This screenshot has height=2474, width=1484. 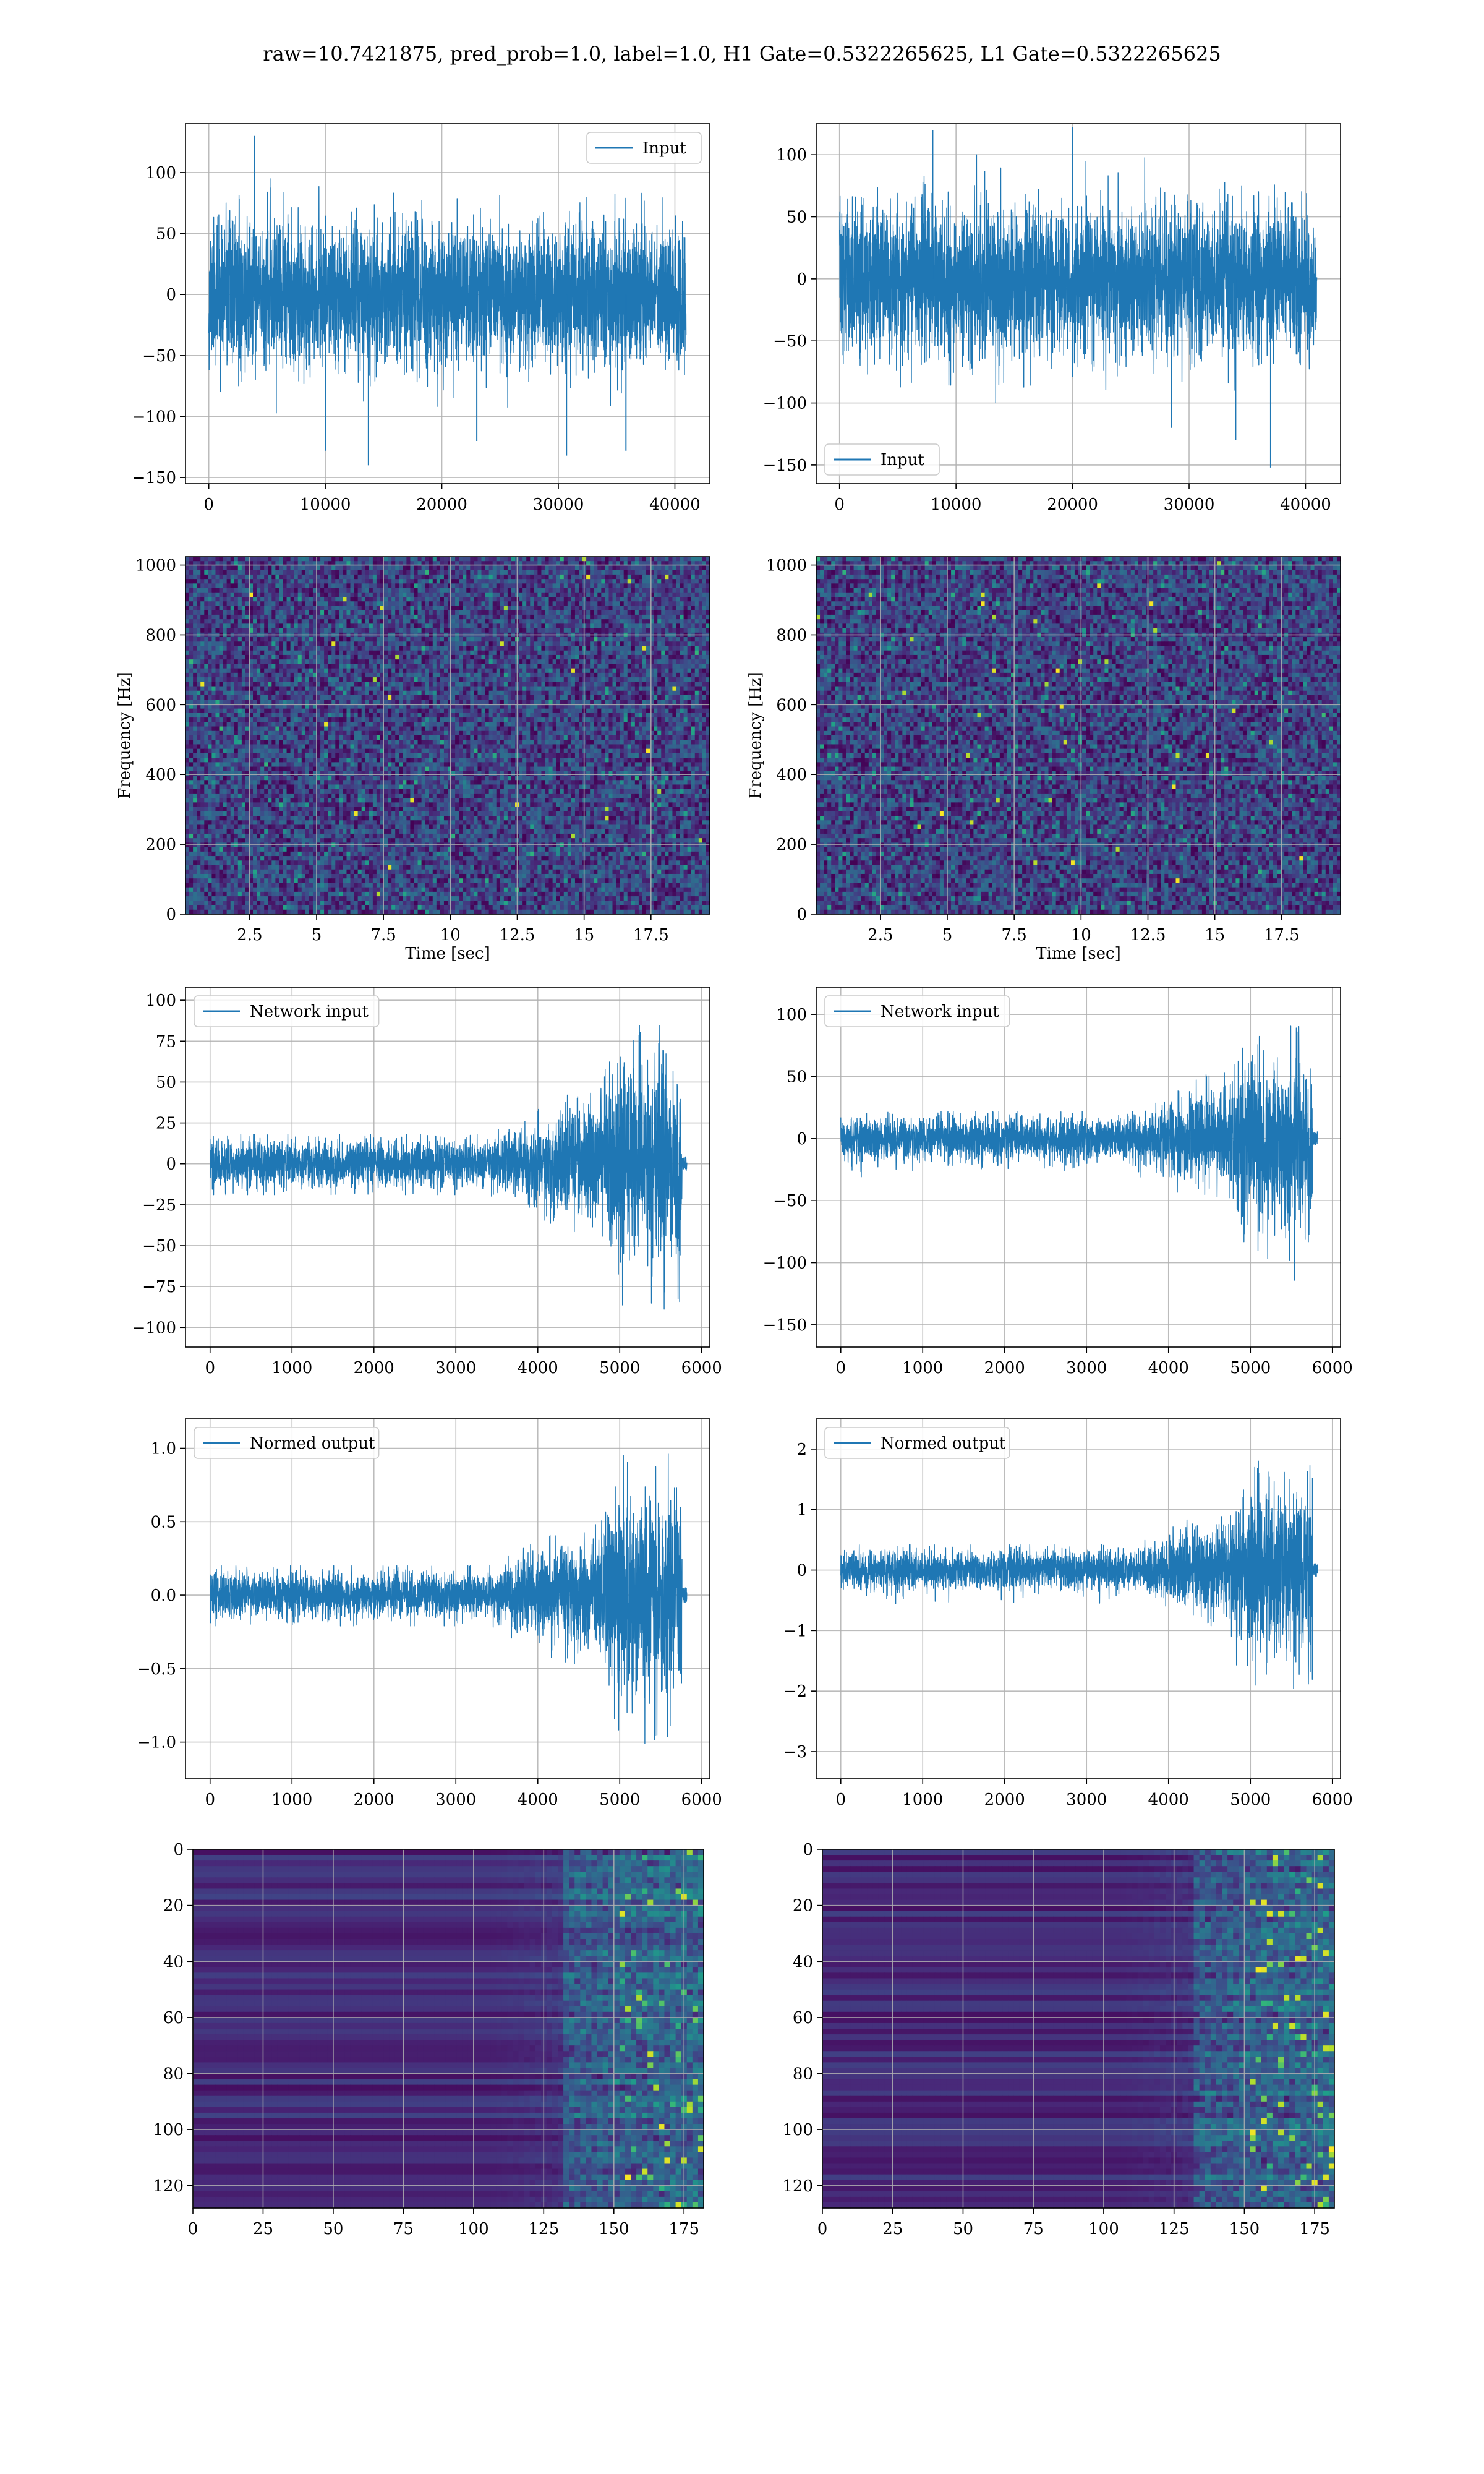 I want to click on x-tick-label: 0, so click(x=208, y=504).